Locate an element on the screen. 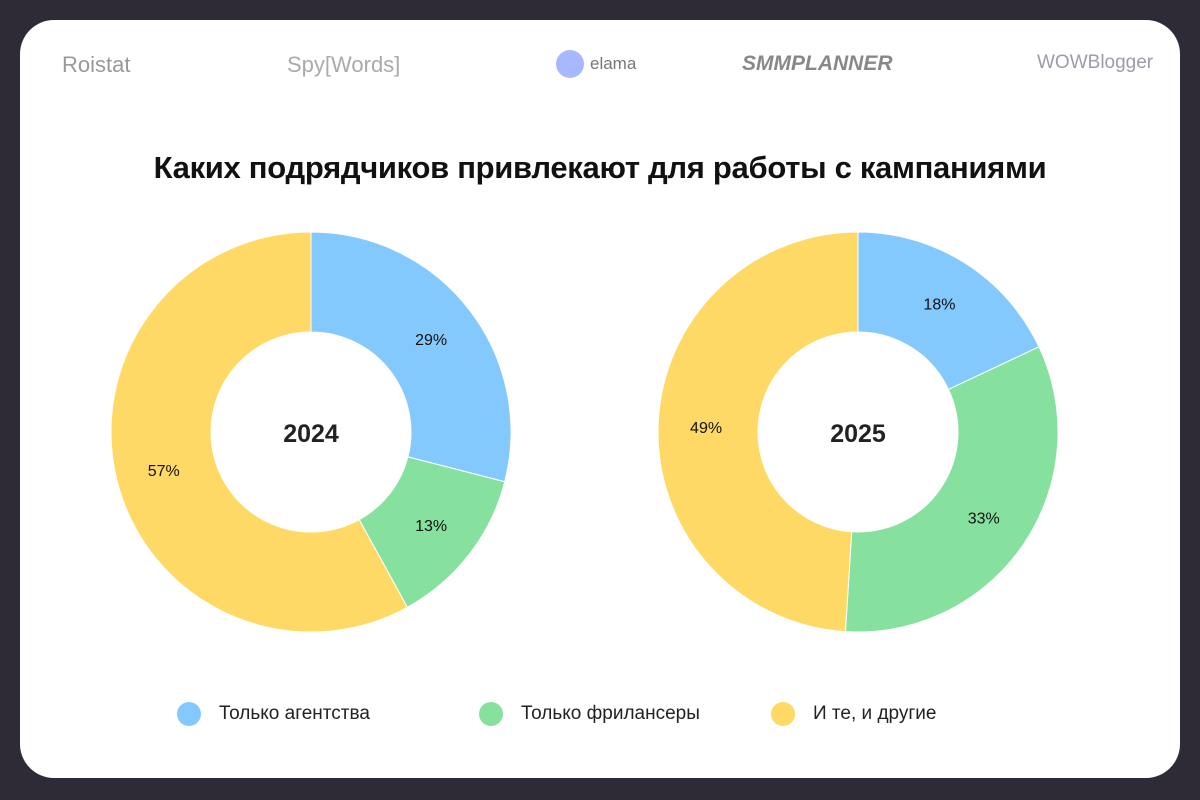  logo-spywords: Spy[Words] is located at coordinates (344, 64).